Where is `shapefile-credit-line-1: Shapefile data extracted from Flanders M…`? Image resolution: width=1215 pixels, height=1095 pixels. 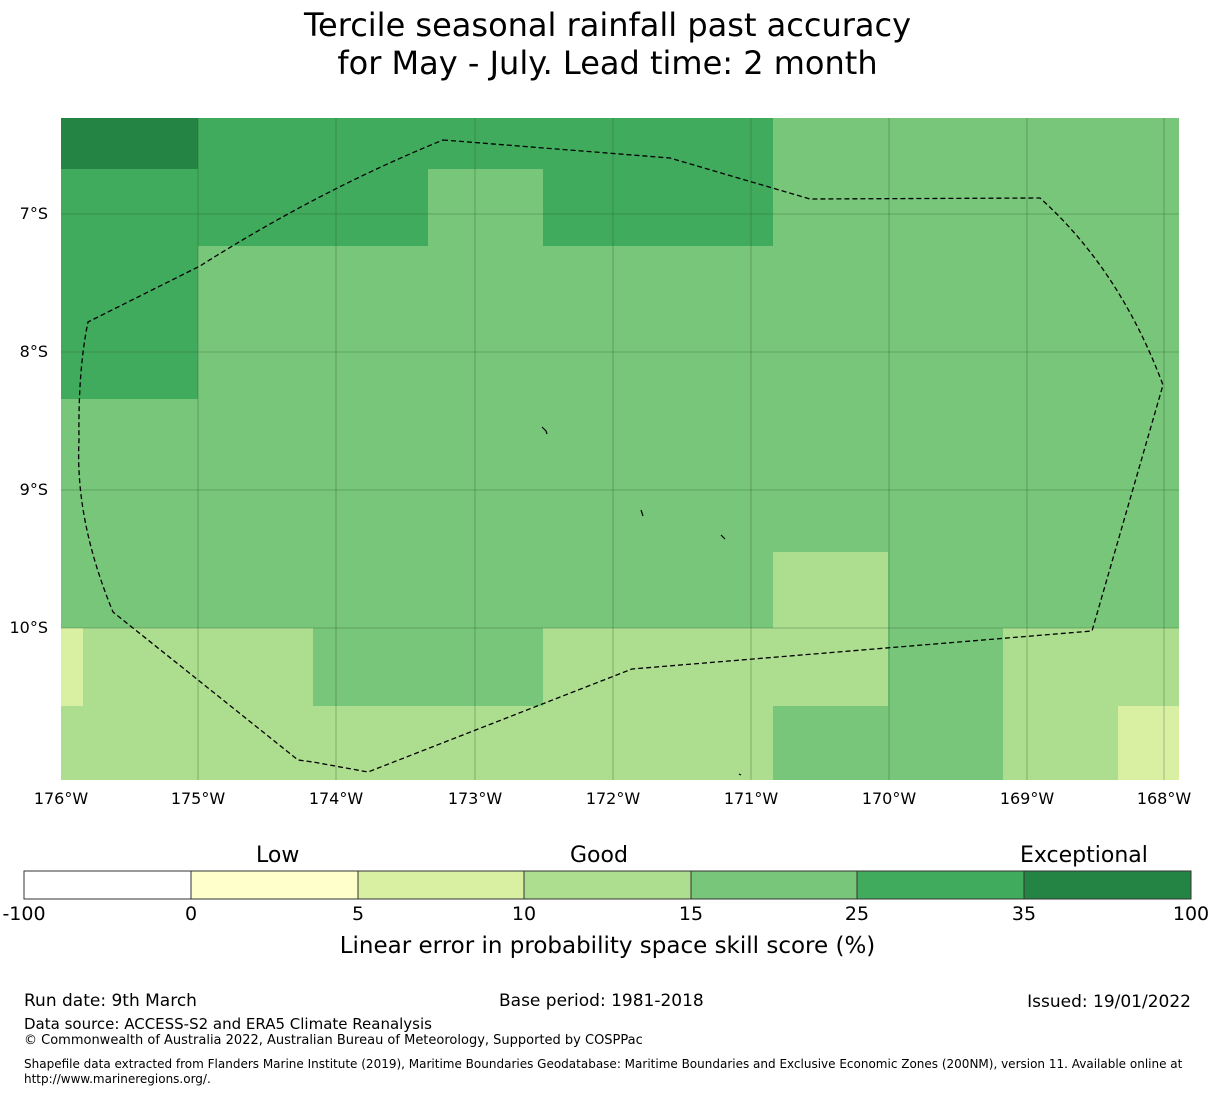 shapefile-credit-line-1: Shapefile data extracted from Flanders M… is located at coordinates (603, 1064).